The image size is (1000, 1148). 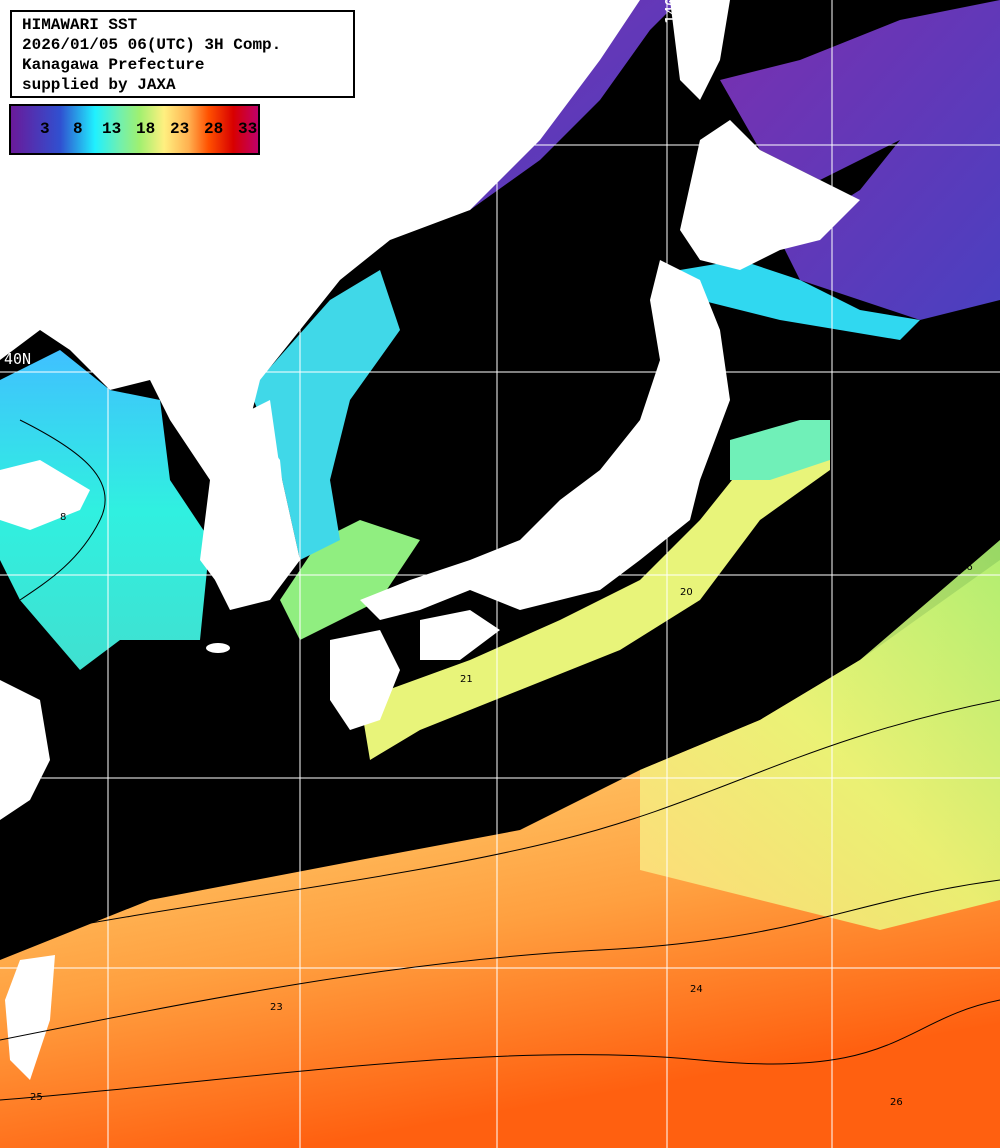 I want to click on contour-label: 20, so click(x=686, y=592).